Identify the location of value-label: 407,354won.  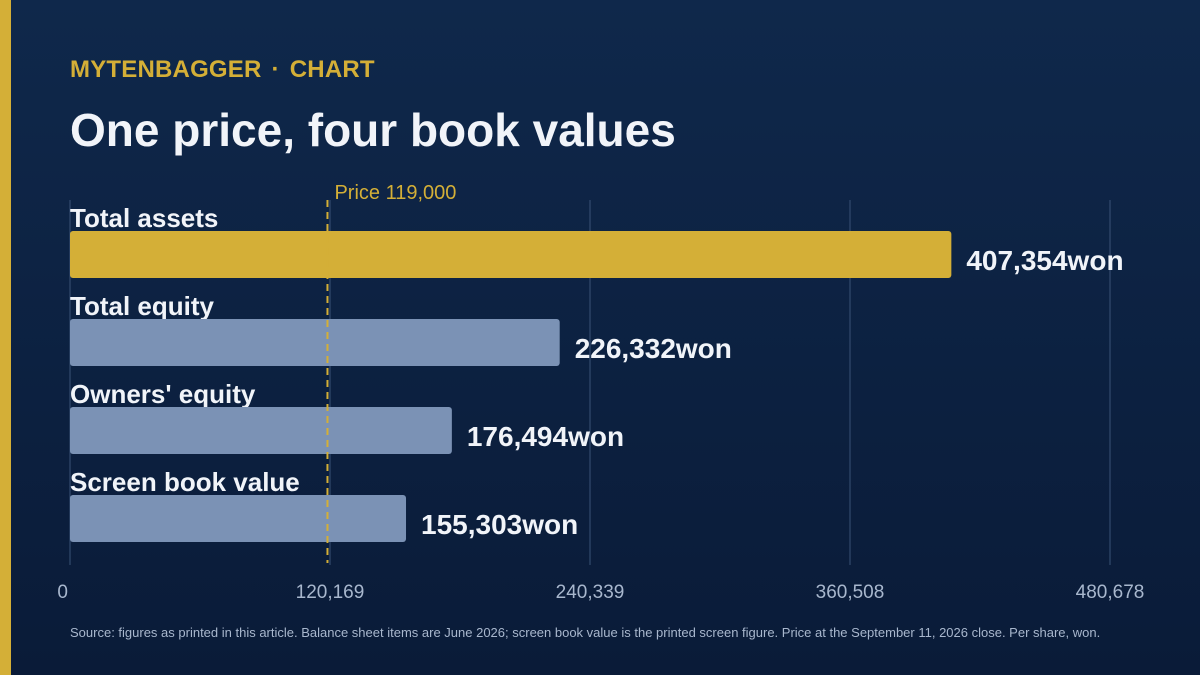
(1044, 260).